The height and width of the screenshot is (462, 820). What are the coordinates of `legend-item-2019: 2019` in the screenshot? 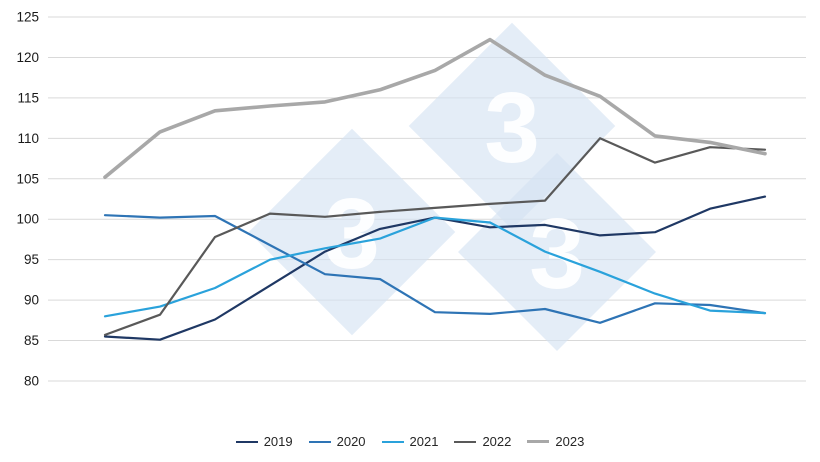 It's located at (264, 441).